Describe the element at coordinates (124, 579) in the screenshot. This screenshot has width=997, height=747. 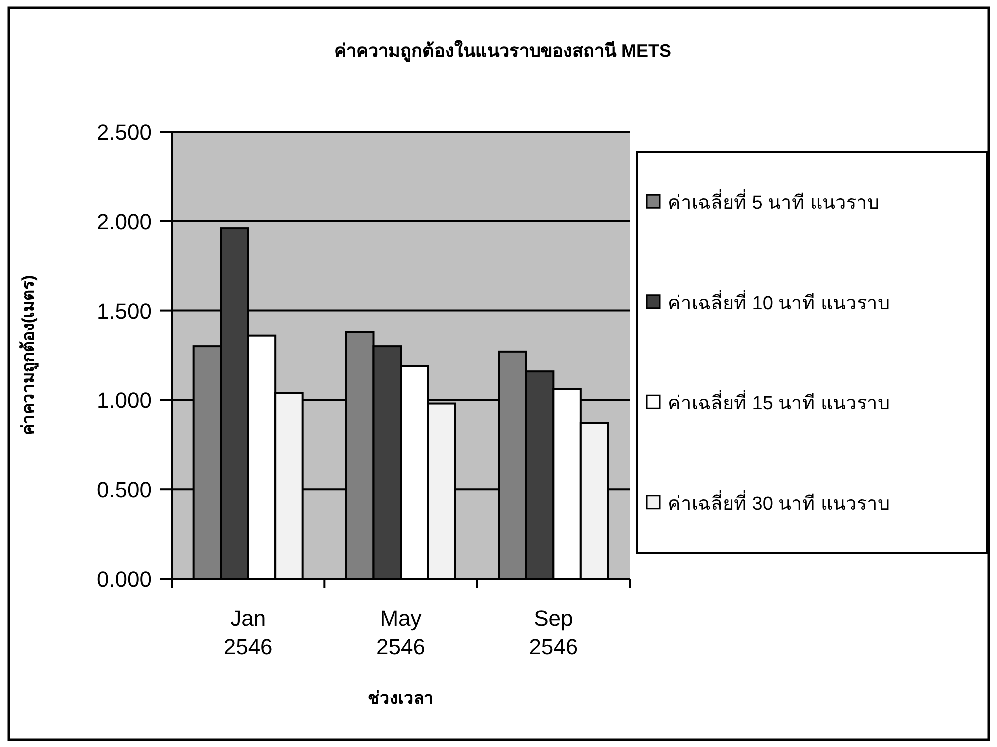
I see `y-tick-label: 0.000` at that location.